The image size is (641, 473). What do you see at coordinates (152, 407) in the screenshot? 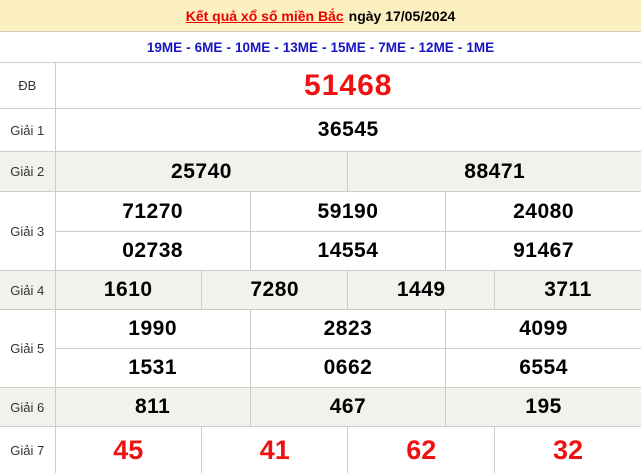
I see `prize-value: 811` at bounding box center [152, 407].